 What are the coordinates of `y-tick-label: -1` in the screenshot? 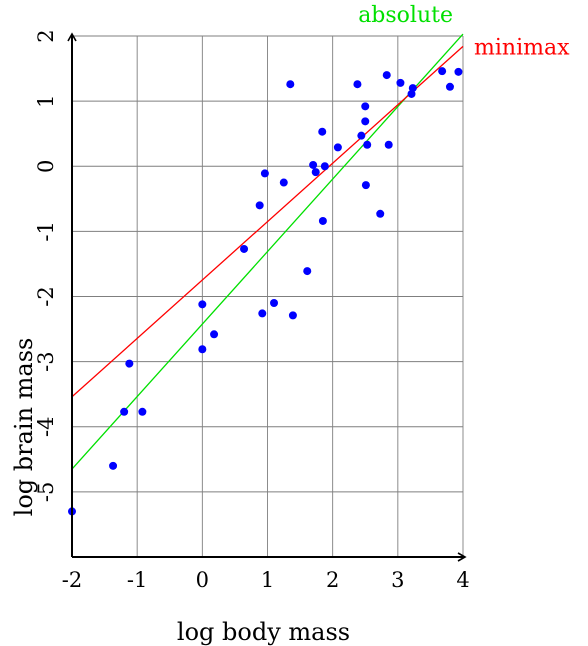 It's located at (46, 231).